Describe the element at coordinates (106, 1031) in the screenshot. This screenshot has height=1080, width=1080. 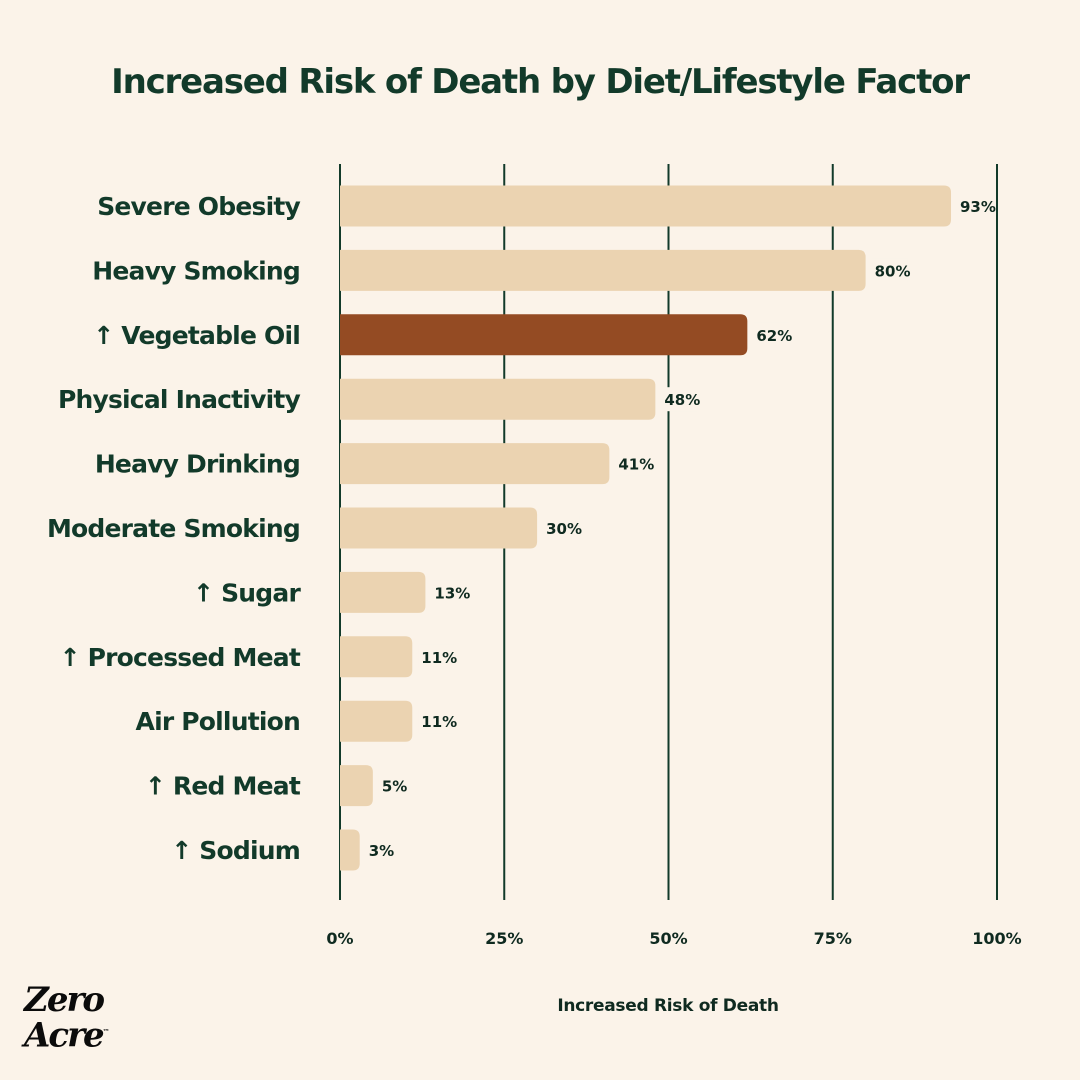
I see `trademark-symbol: ™` at that location.